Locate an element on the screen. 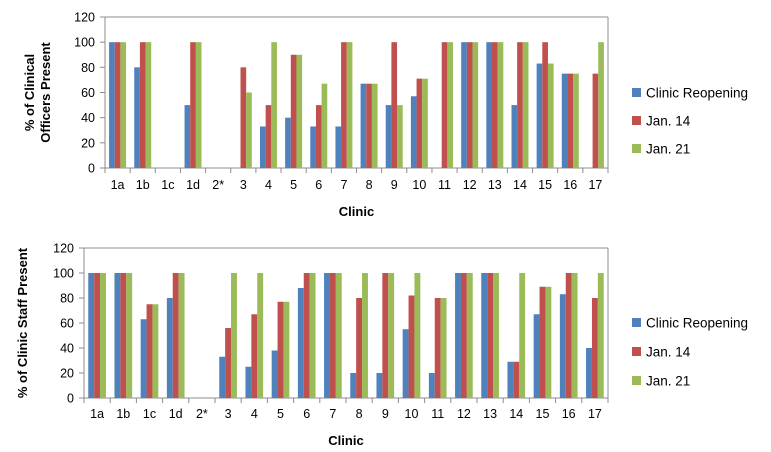 Image resolution: width=771 pixels, height=452 pixels. y-tick-label: 60 is located at coordinates (67, 324).